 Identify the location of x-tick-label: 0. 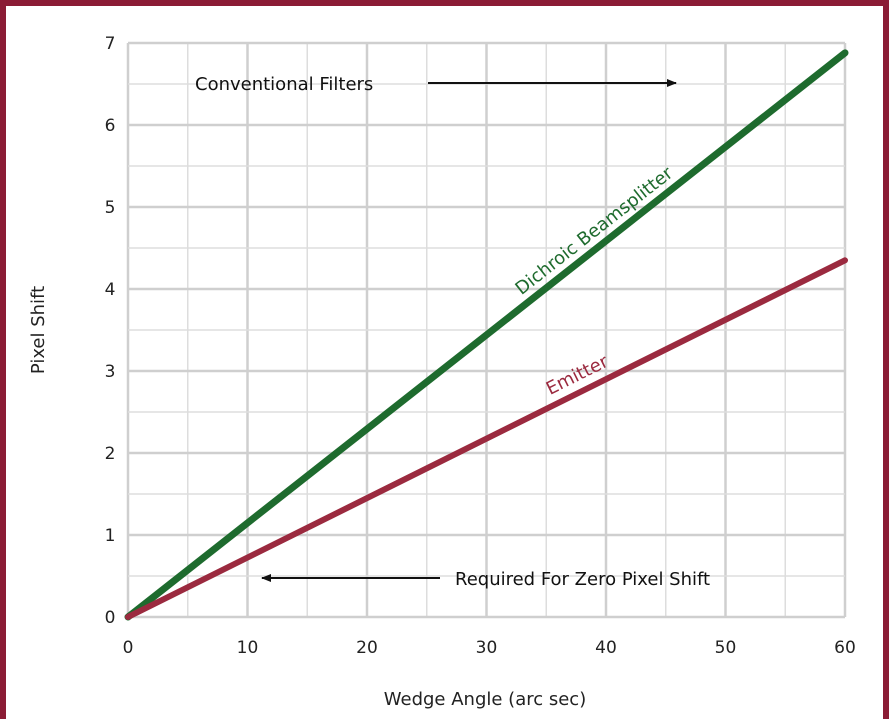
(128, 648).